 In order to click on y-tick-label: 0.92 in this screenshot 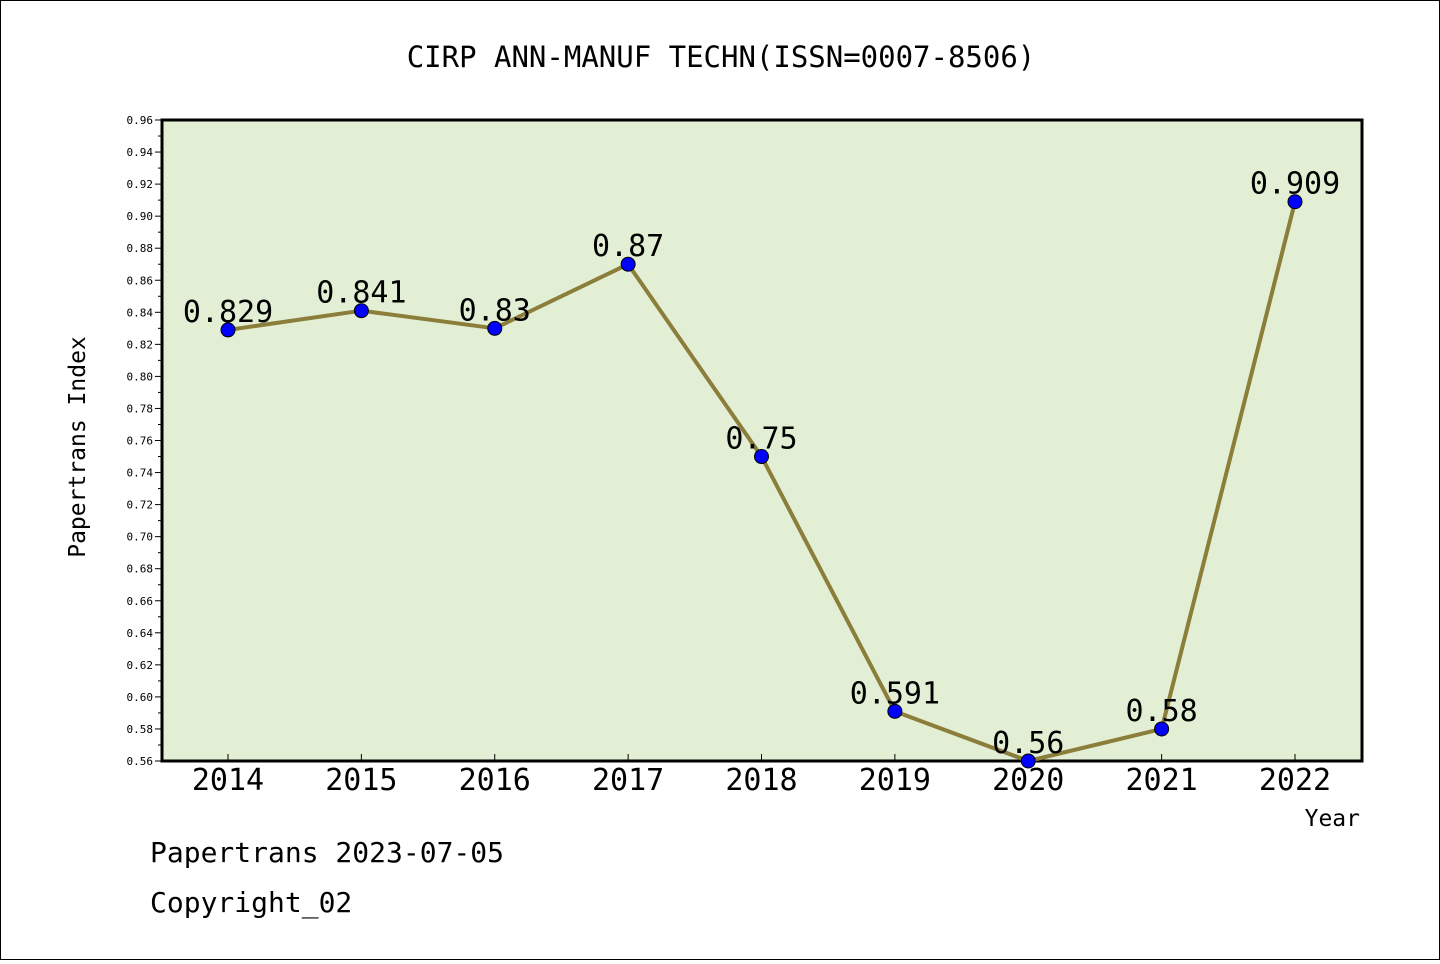, I will do `click(140, 184)`.